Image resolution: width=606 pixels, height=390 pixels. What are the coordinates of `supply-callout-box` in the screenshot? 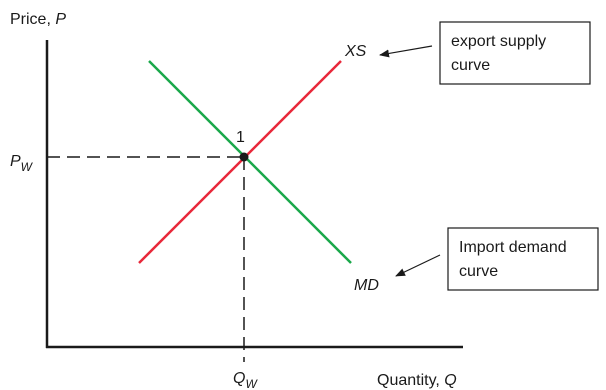 It's located at (515, 53).